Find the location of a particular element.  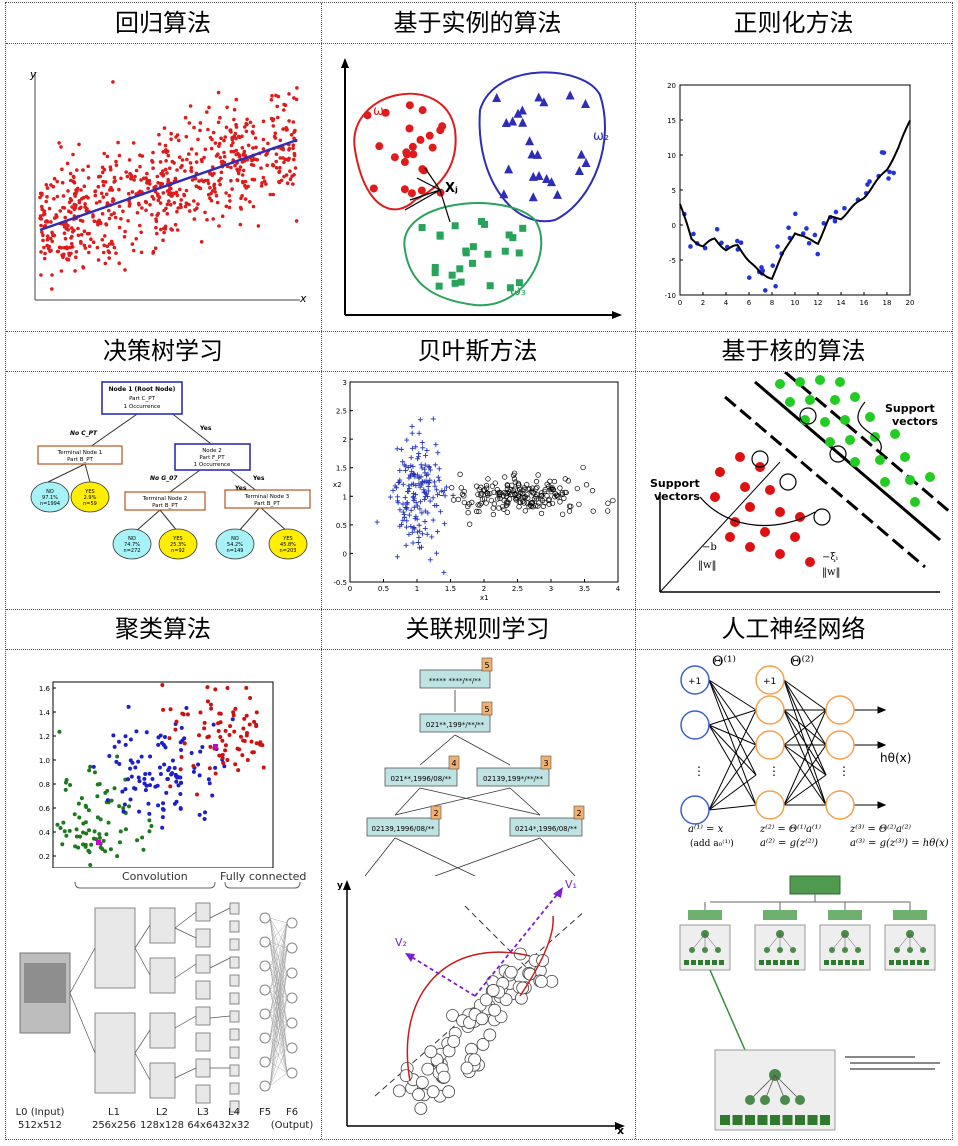

root-node-label: Node 1 (Root Node) is located at coordinates (142, 389).